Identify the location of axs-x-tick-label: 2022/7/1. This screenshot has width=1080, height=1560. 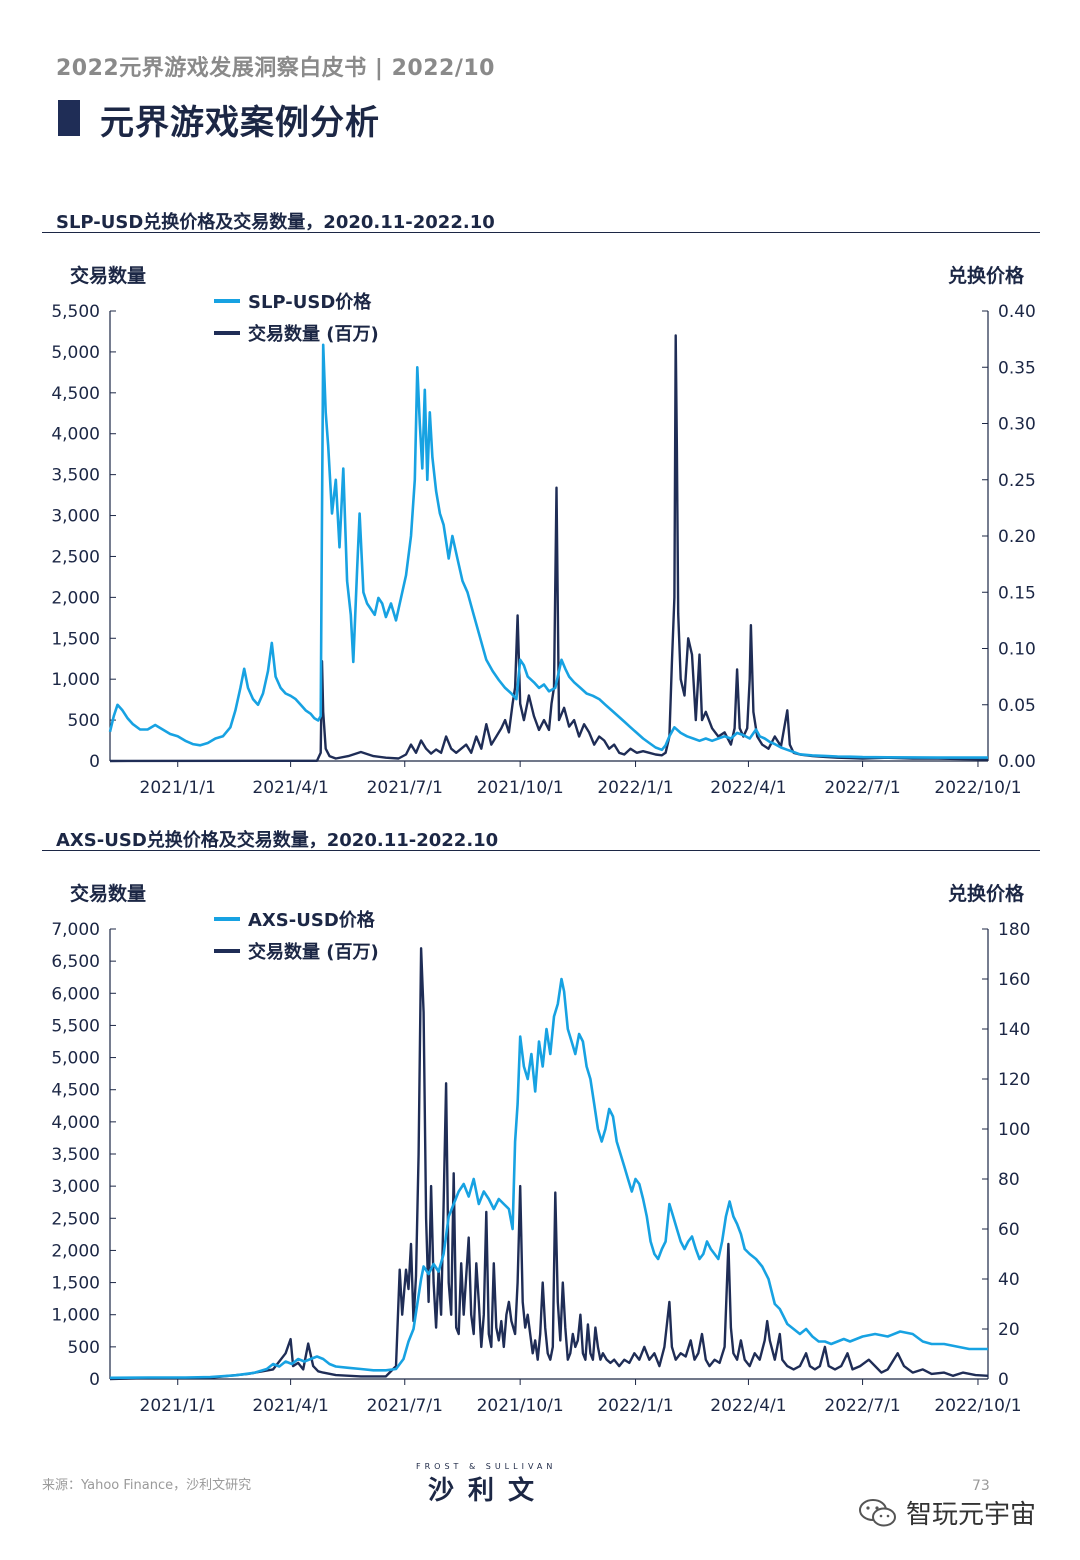
(862, 1406).